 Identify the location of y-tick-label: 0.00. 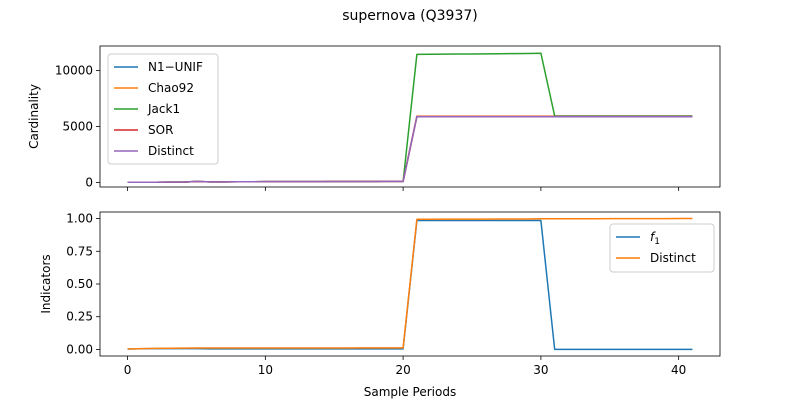
(79, 349).